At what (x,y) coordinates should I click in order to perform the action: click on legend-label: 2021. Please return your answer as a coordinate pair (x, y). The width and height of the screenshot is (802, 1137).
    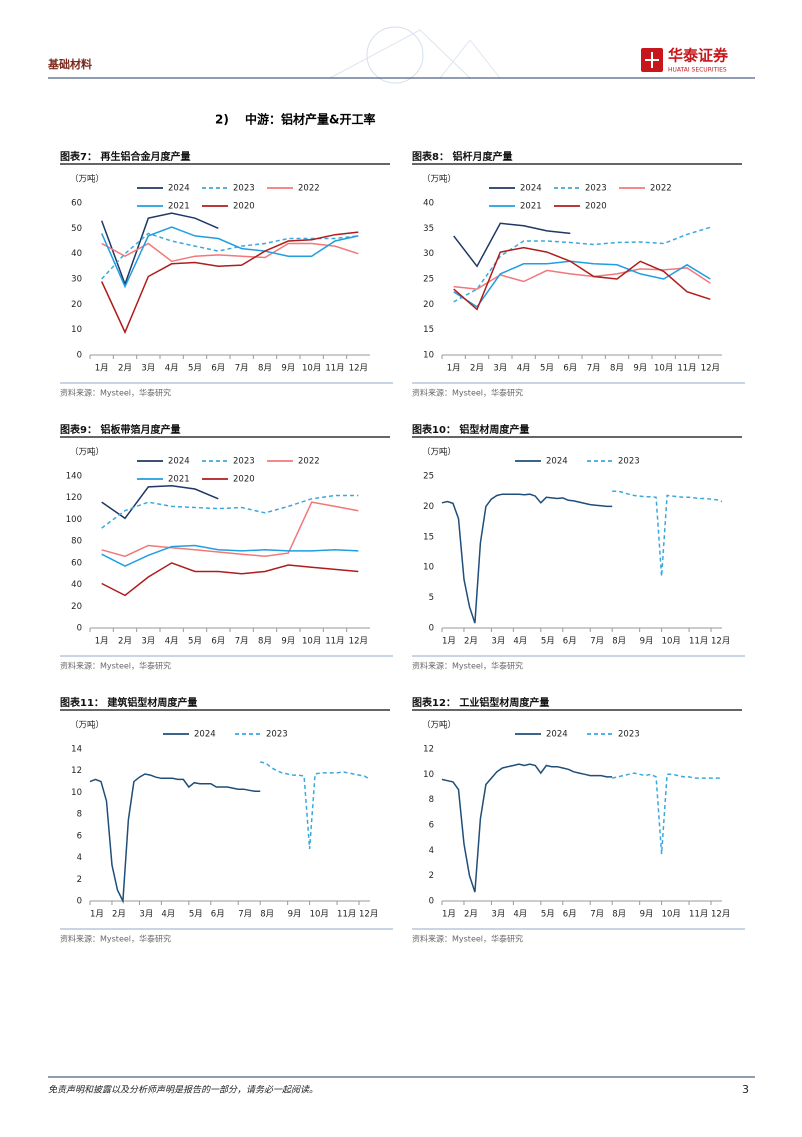
    Looking at the image, I should click on (179, 207).